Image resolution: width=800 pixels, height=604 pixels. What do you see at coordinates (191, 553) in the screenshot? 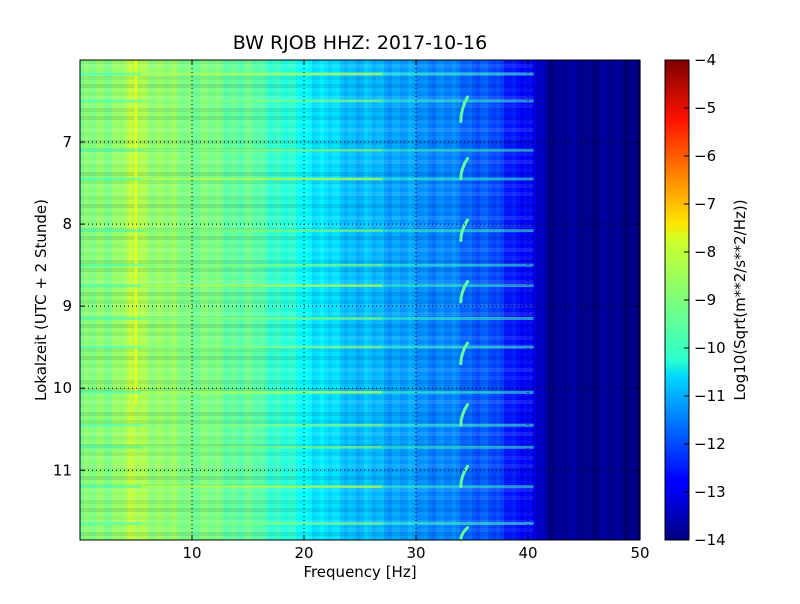
I see `x-tick-label: 10` at bounding box center [191, 553].